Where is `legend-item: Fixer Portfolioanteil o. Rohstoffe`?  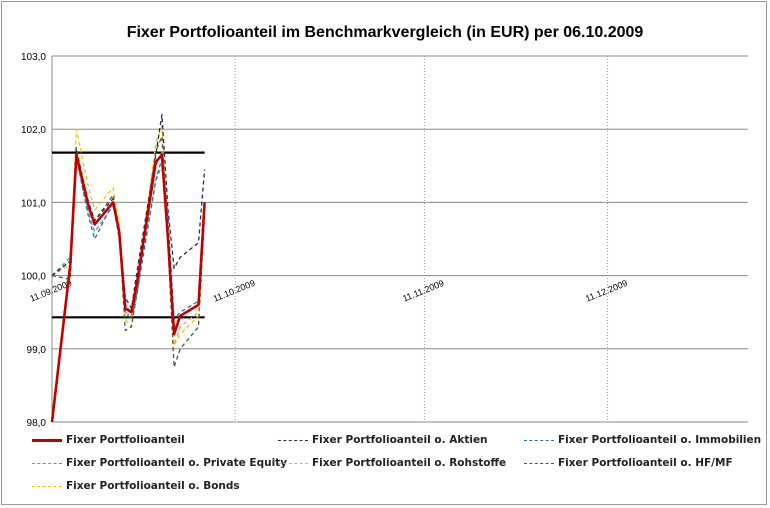 legend-item: Fixer Portfolioanteil o. Rohstoffe is located at coordinates (392, 463).